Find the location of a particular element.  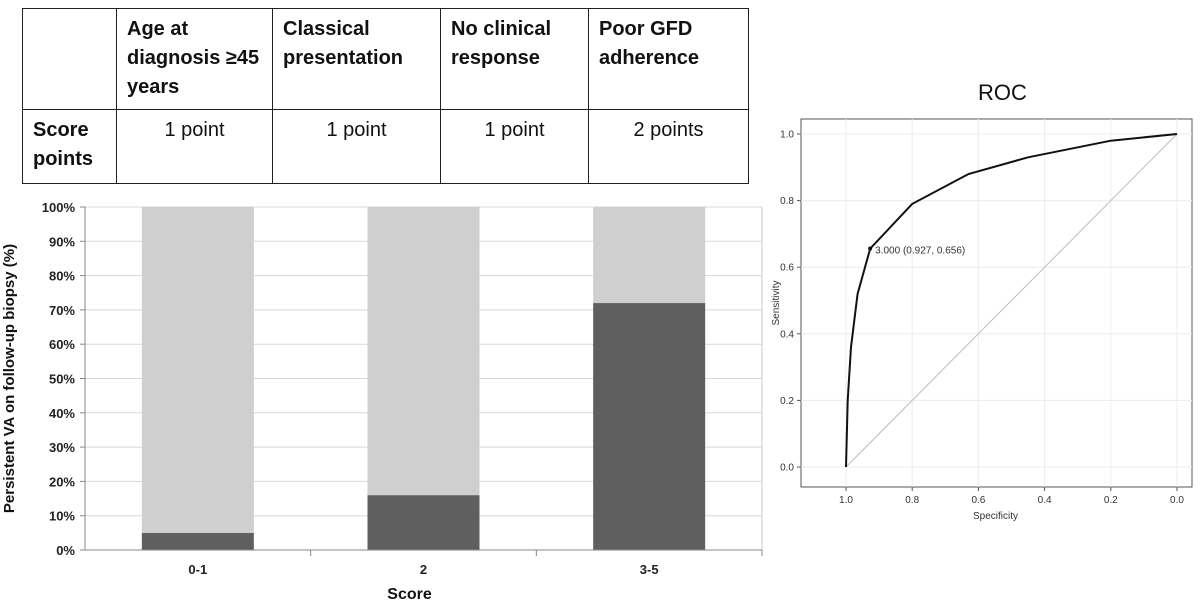

roc-y-axis-title: Sensitivity is located at coordinates (776, 302).